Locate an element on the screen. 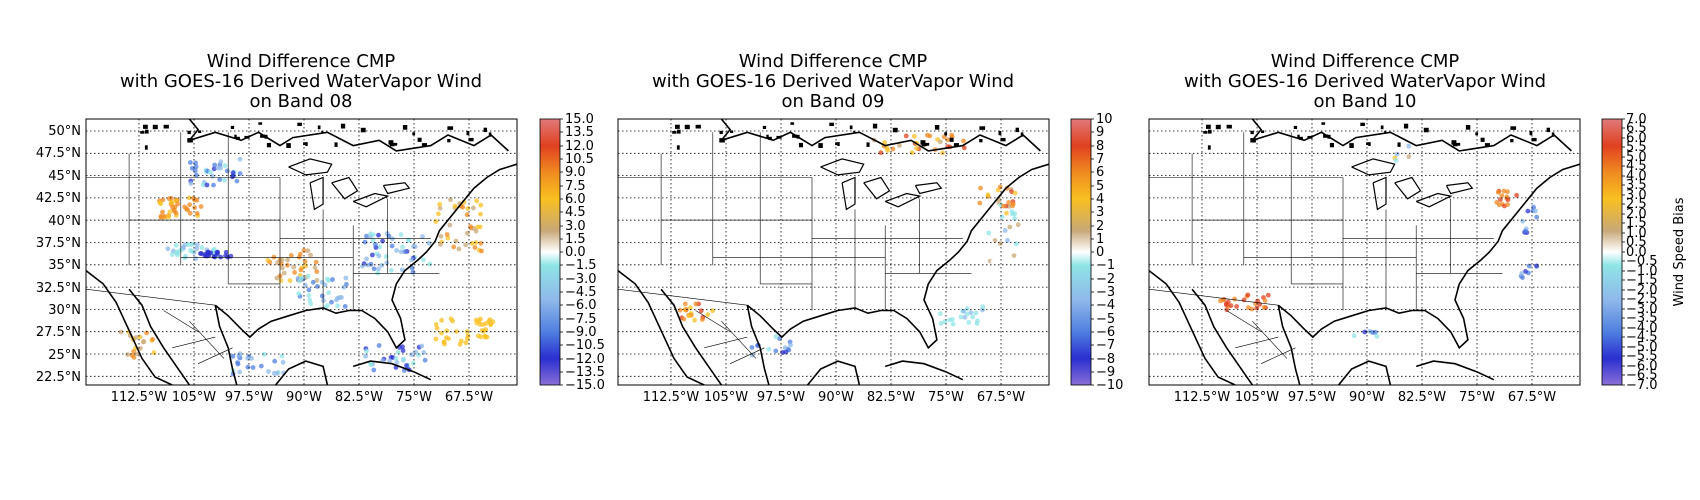  colorbar-axis-label: Wind Speed Bias is located at coordinates (1679, 251).